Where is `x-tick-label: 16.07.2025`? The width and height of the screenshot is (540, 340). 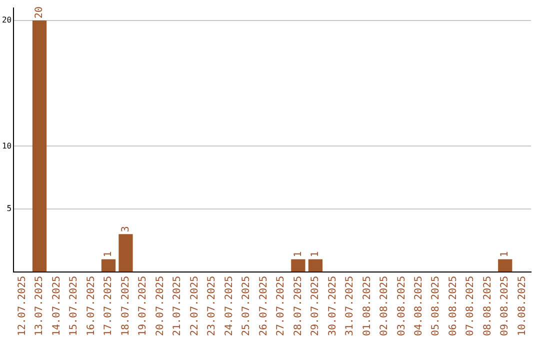 x-tick-label: 16.07.2025 is located at coordinates (91, 306).